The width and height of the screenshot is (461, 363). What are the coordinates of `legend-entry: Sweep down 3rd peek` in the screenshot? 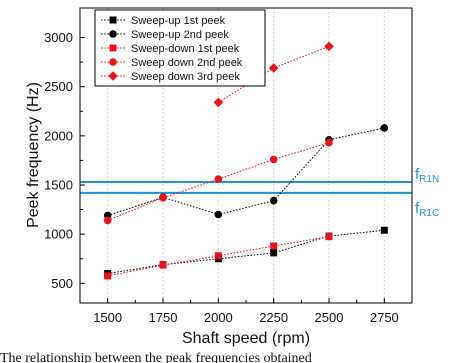 It's located at (170, 77).